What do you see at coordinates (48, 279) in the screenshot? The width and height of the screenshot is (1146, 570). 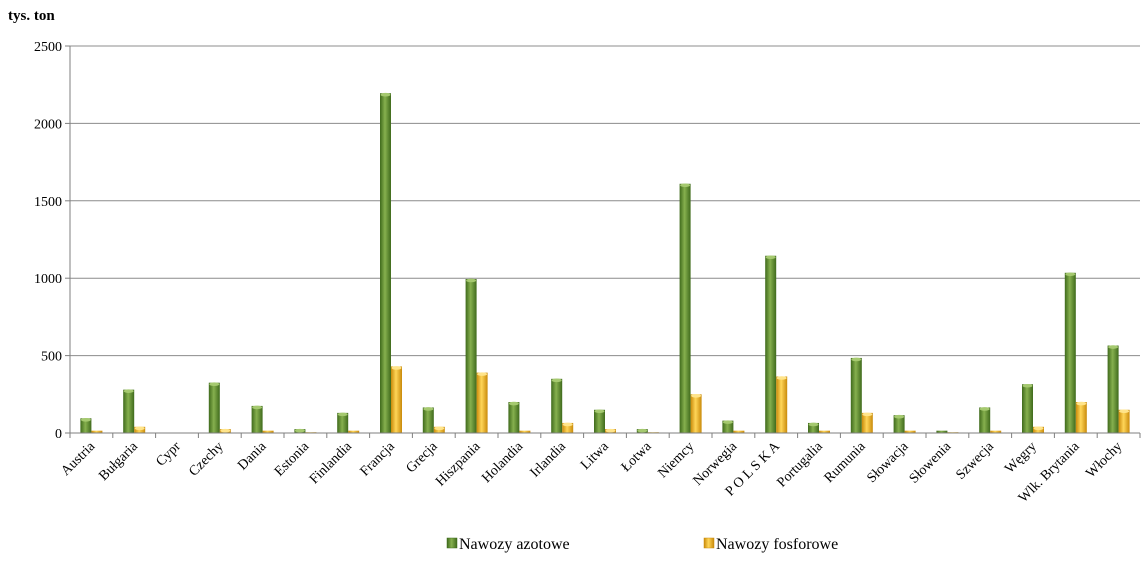 I see `y-tick-label: 1000` at bounding box center [48, 279].